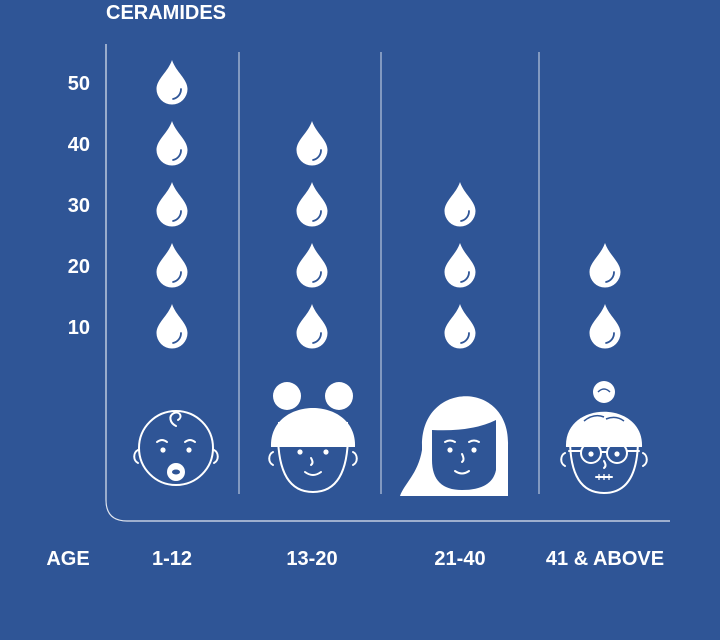  What do you see at coordinates (605, 559) in the screenshot?
I see `x-tick-label: 41 & ABOVE` at bounding box center [605, 559].